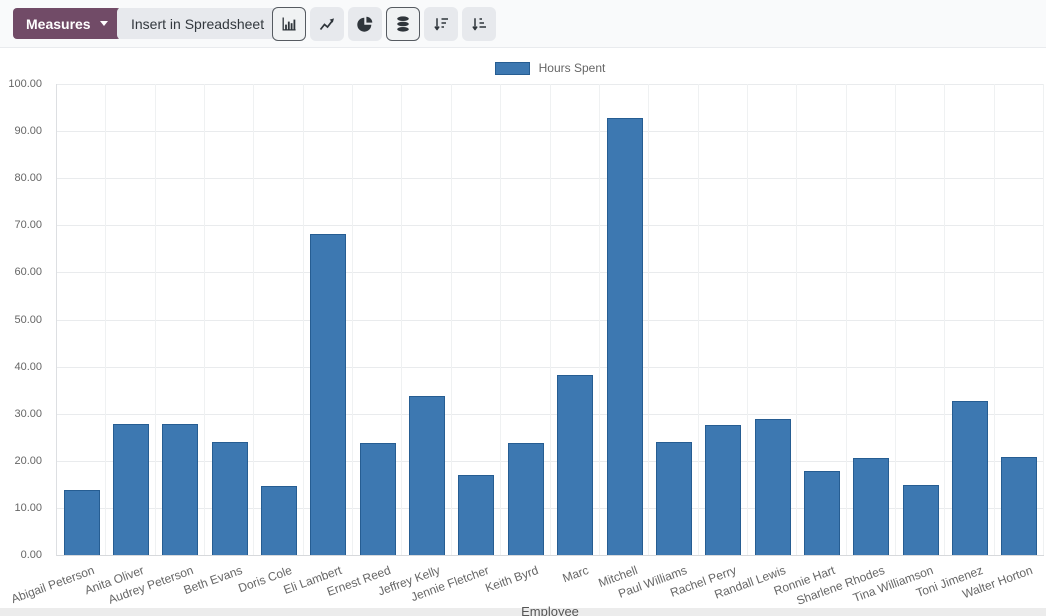  What do you see at coordinates (512, 579) in the screenshot?
I see `x-tick-label: Keith Byrd` at bounding box center [512, 579].